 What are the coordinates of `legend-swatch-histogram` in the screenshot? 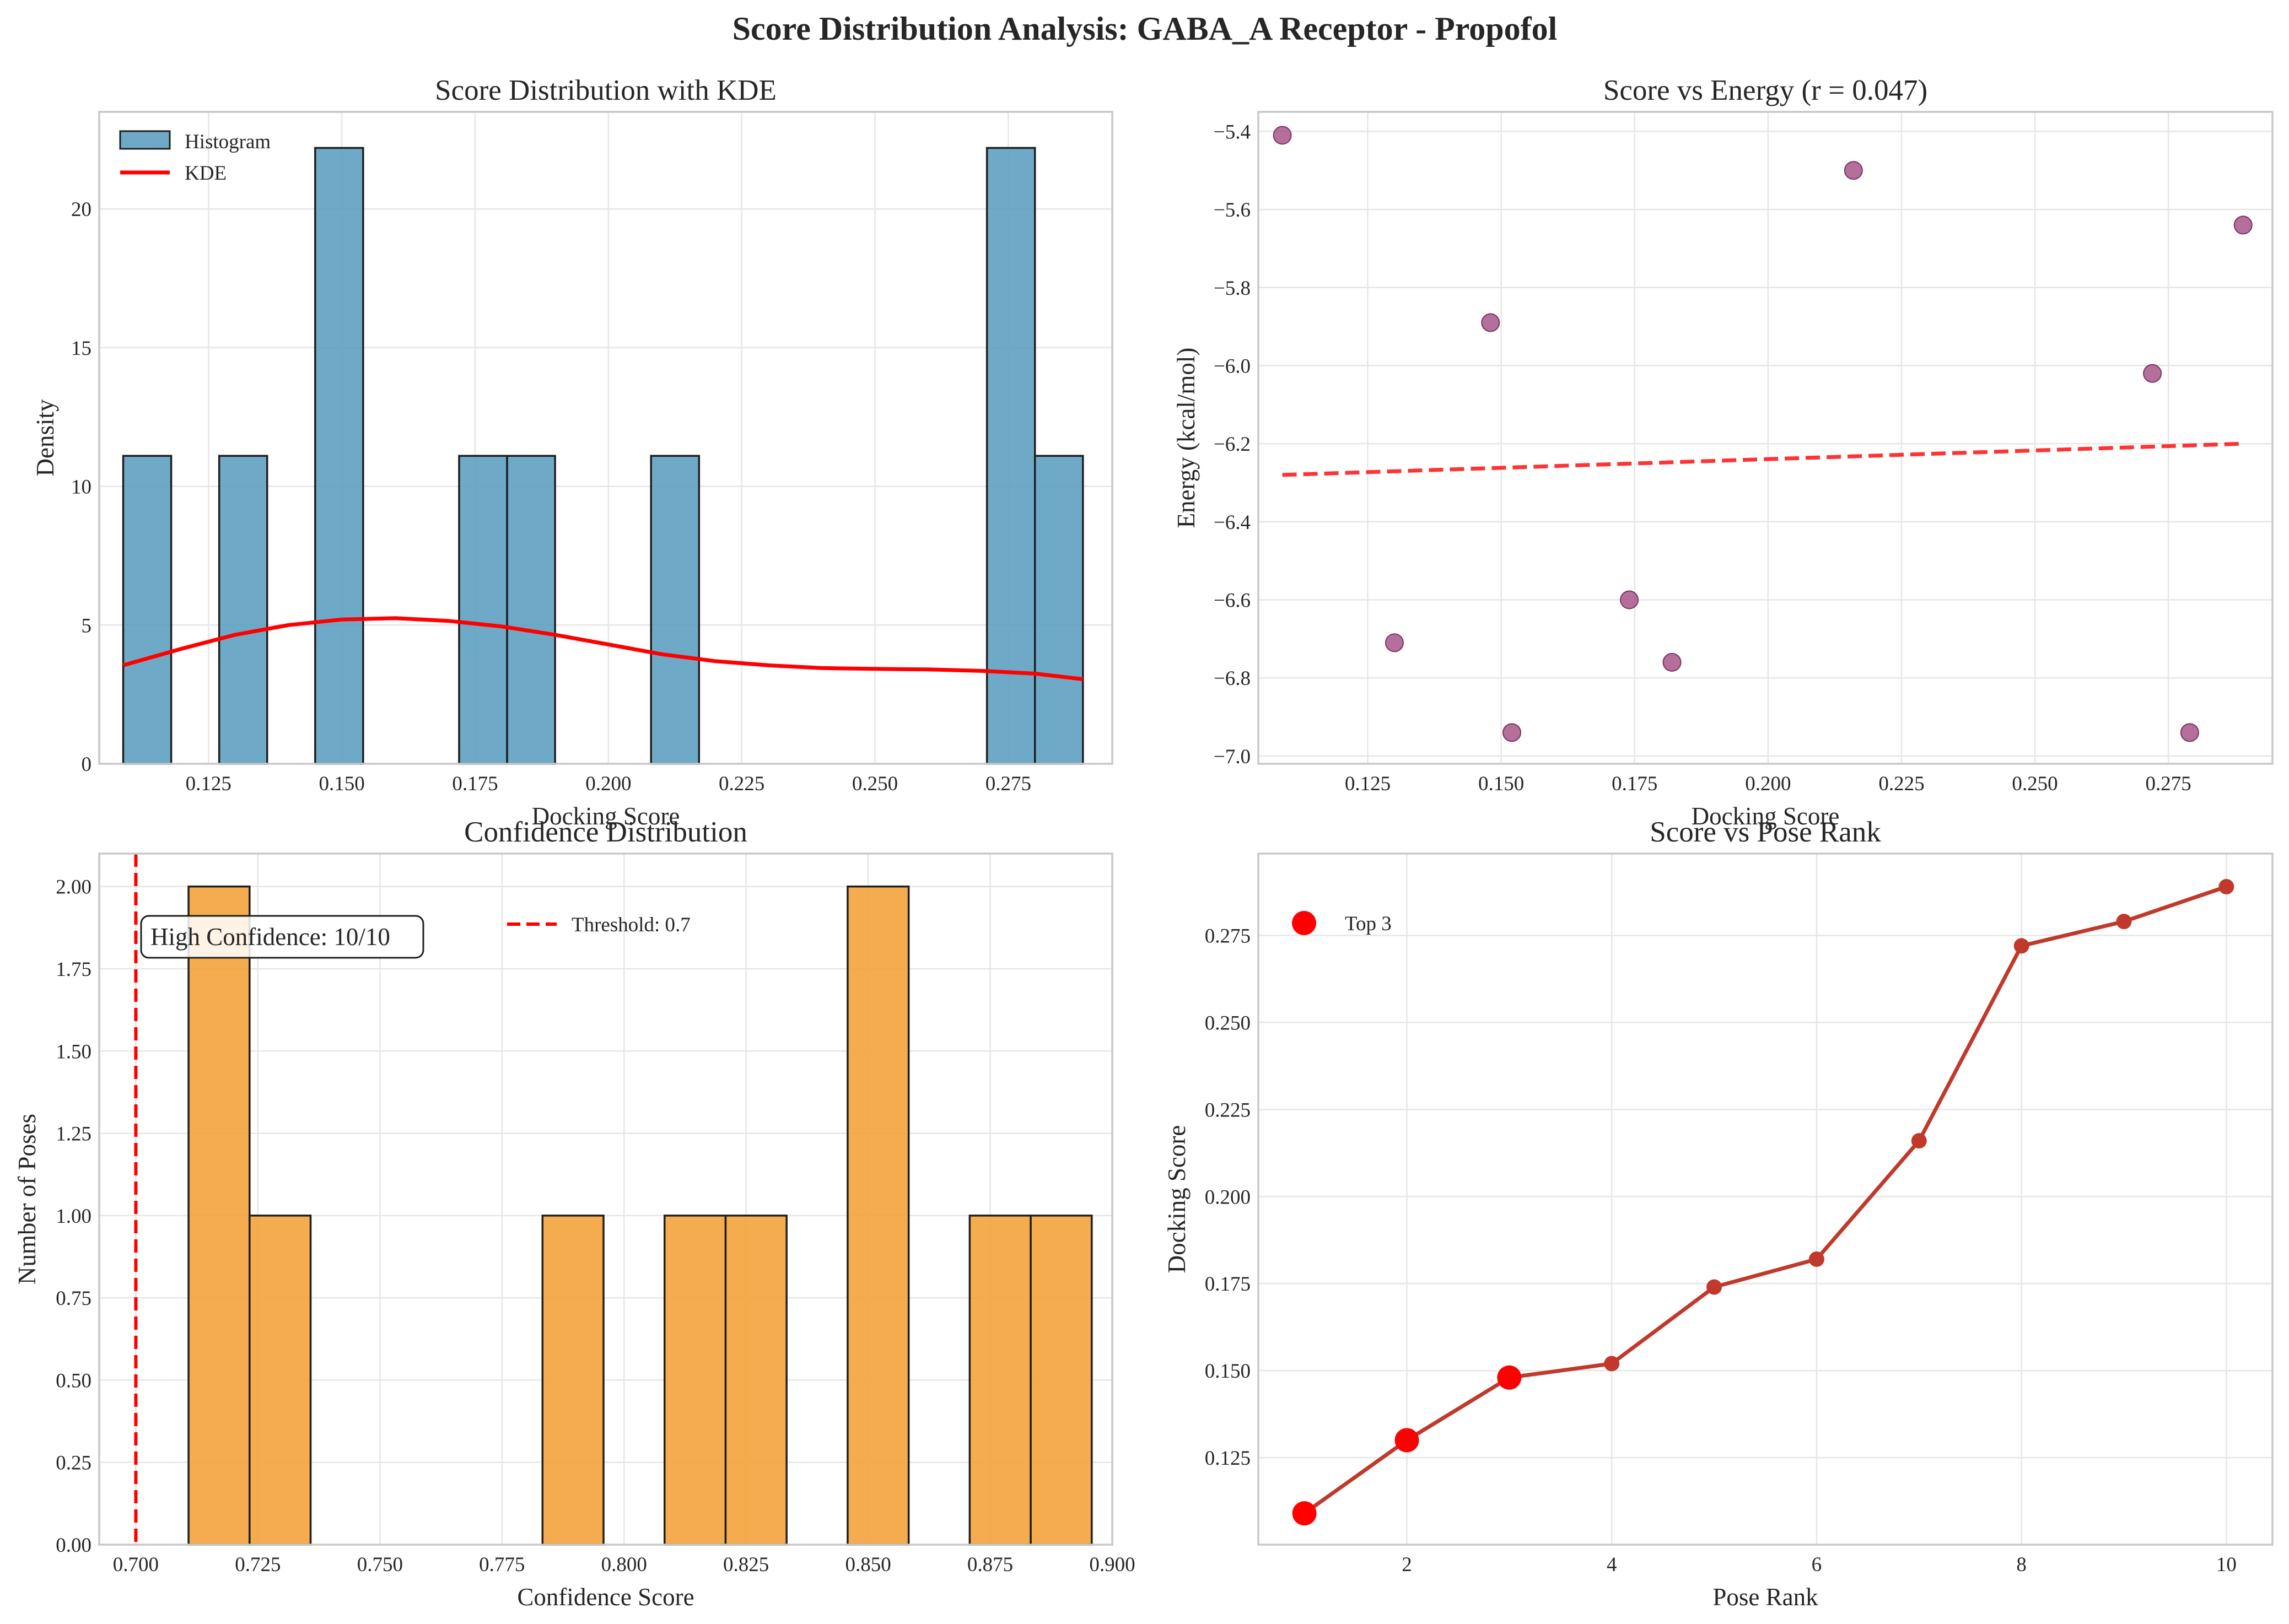 It's located at (145, 140).